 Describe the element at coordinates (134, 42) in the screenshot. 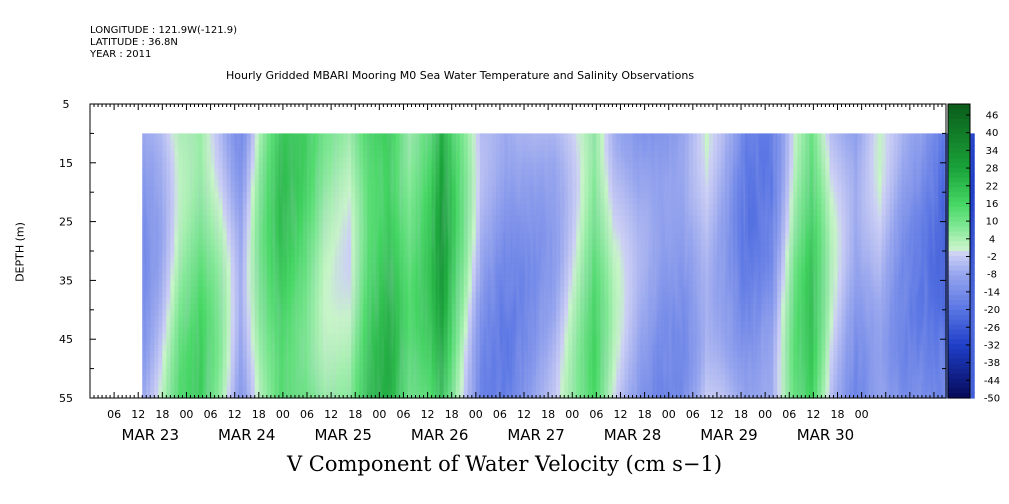

I see `latitude-label: LATITUDE : 36.8N` at that location.